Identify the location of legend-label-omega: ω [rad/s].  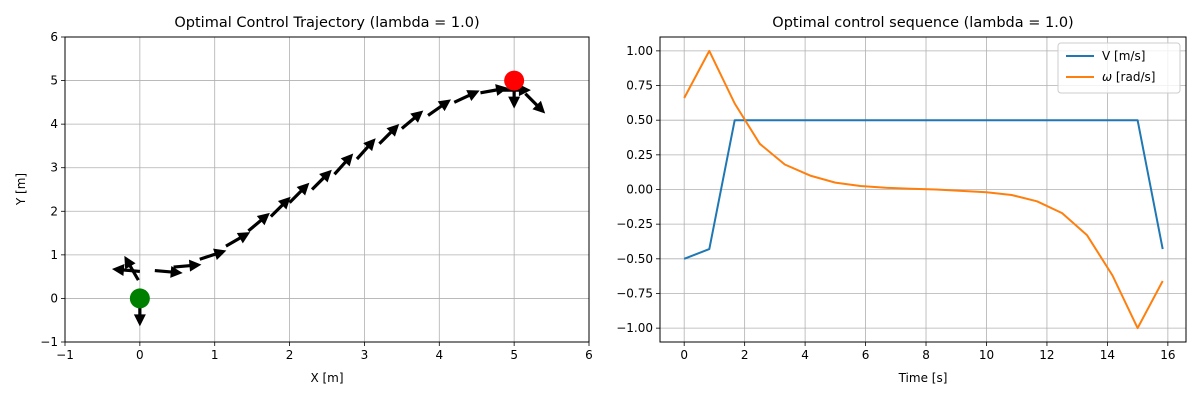
(1128, 77).